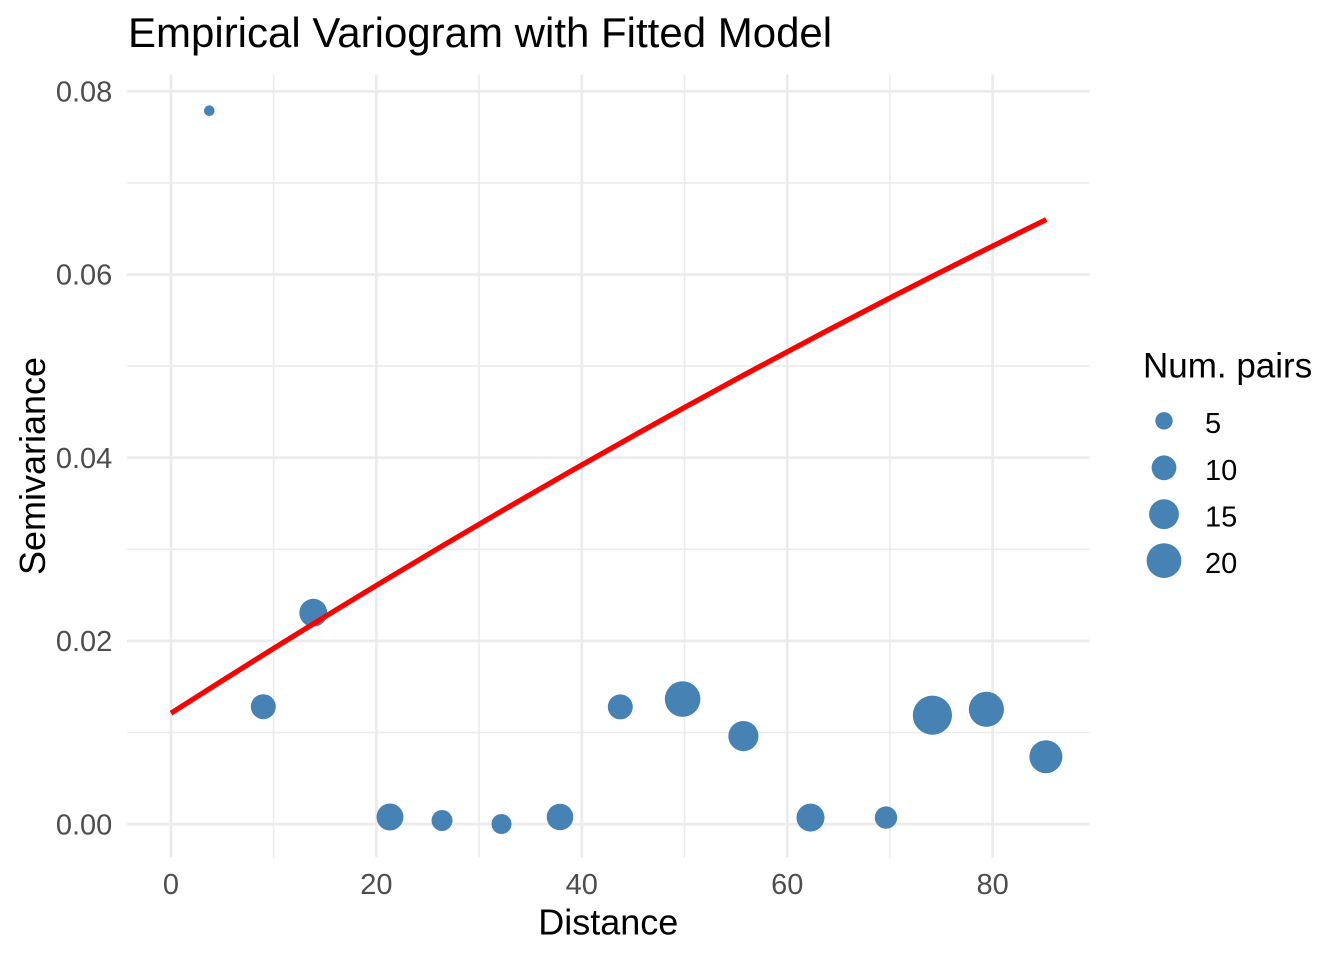 The height and width of the screenshot is (960, 1344). Describe the element at coordinates (84, 459) in the screenshot. I see `svg-text: 0.04` at that location.